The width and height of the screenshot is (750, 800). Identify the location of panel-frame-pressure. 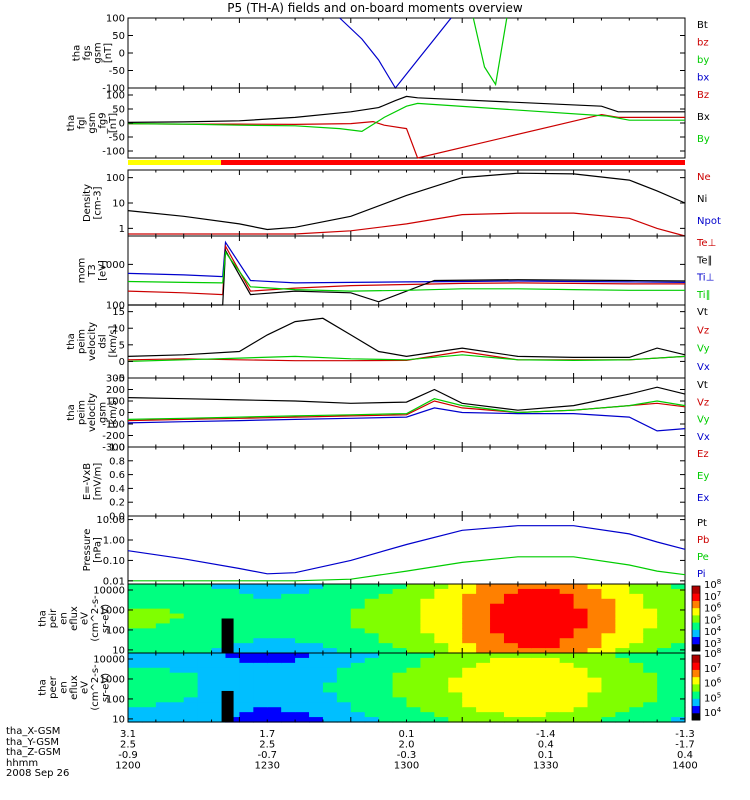
(406, 550).